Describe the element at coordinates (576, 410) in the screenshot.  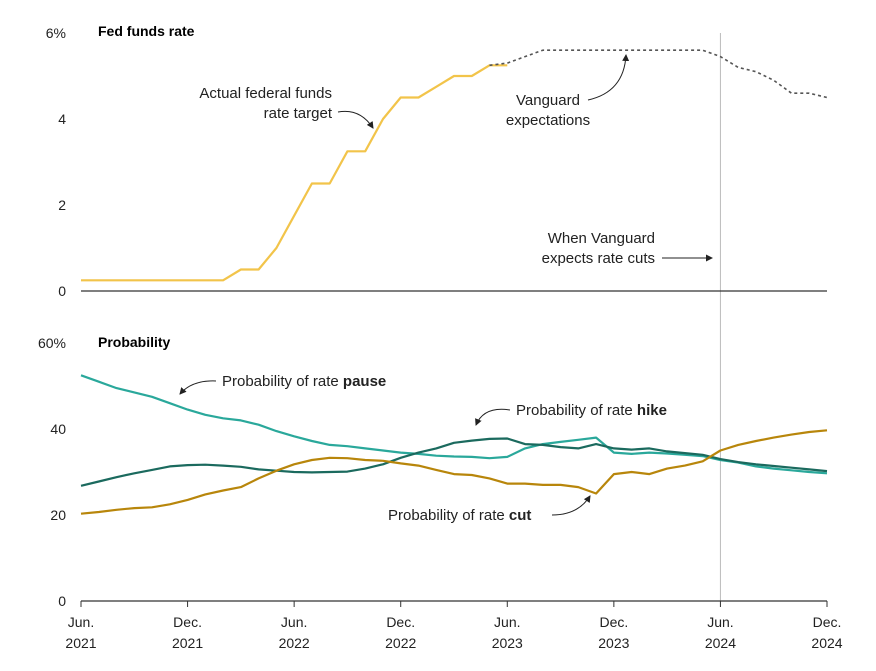
I see `hike-label-text: Probability of rate` at that location.